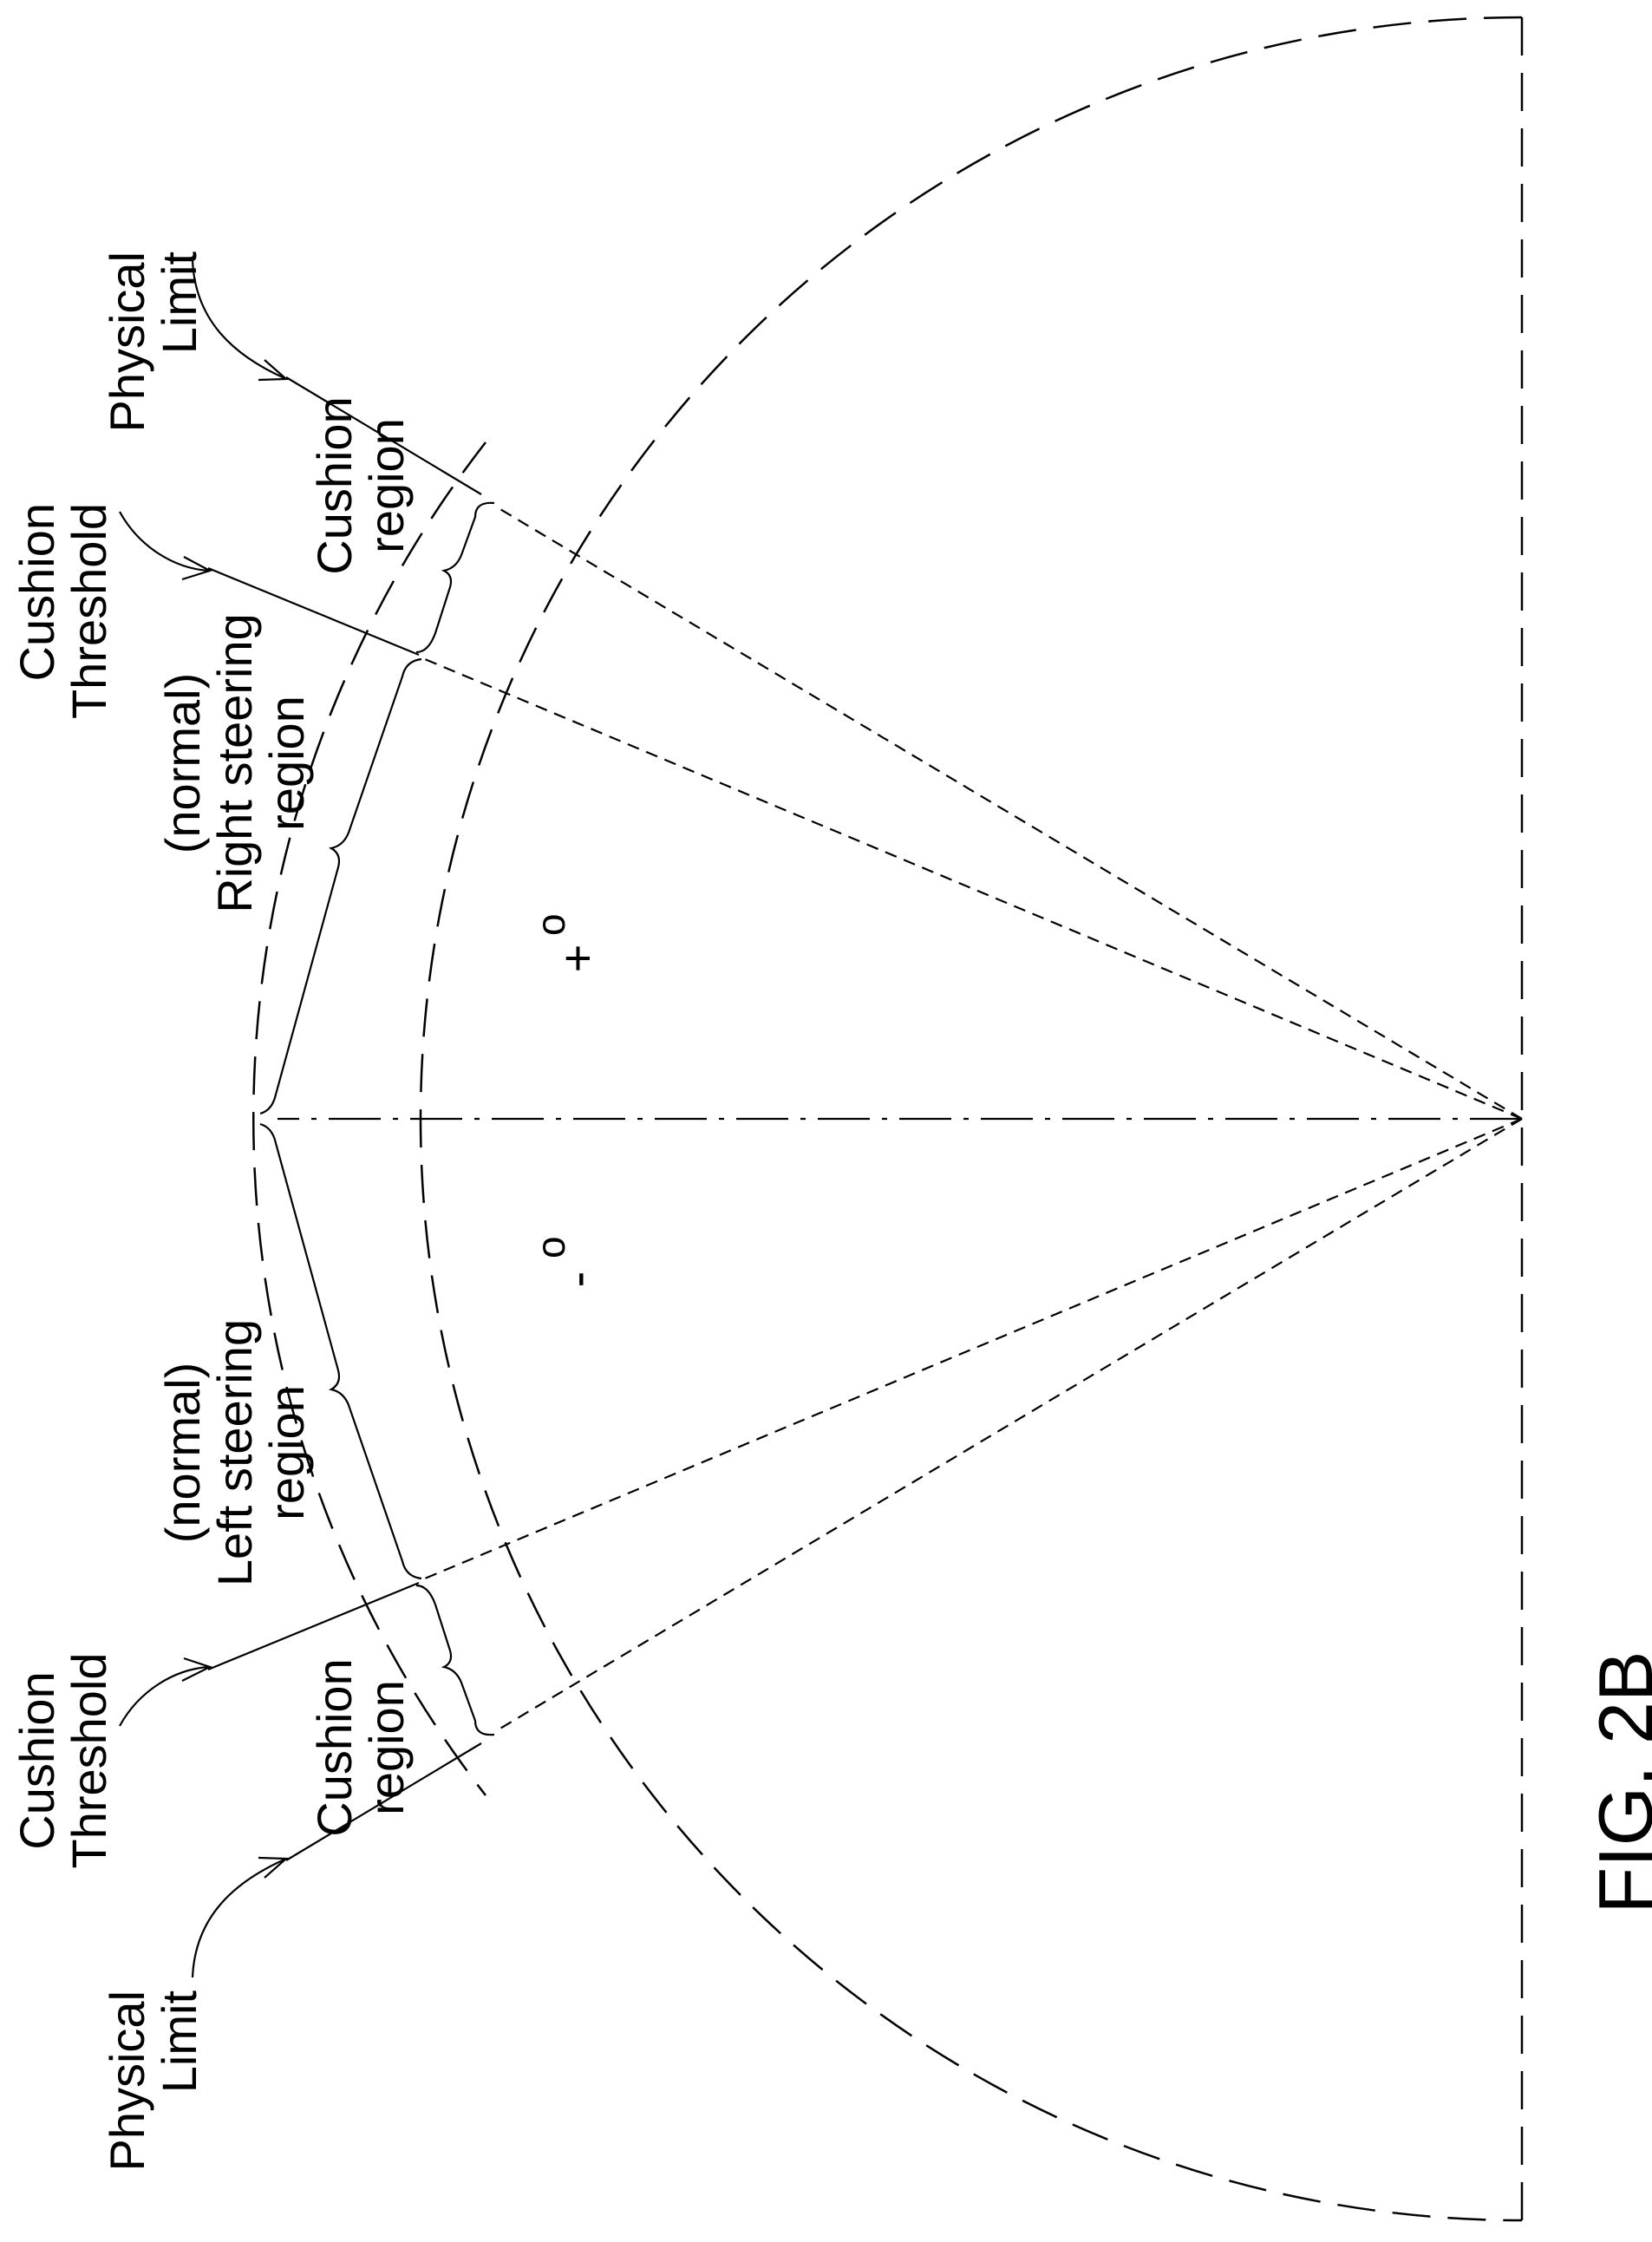 This screenshot has width=1652, height=2242. I want to click on svg-text: FIG. 2B, so click(1618, 1782).